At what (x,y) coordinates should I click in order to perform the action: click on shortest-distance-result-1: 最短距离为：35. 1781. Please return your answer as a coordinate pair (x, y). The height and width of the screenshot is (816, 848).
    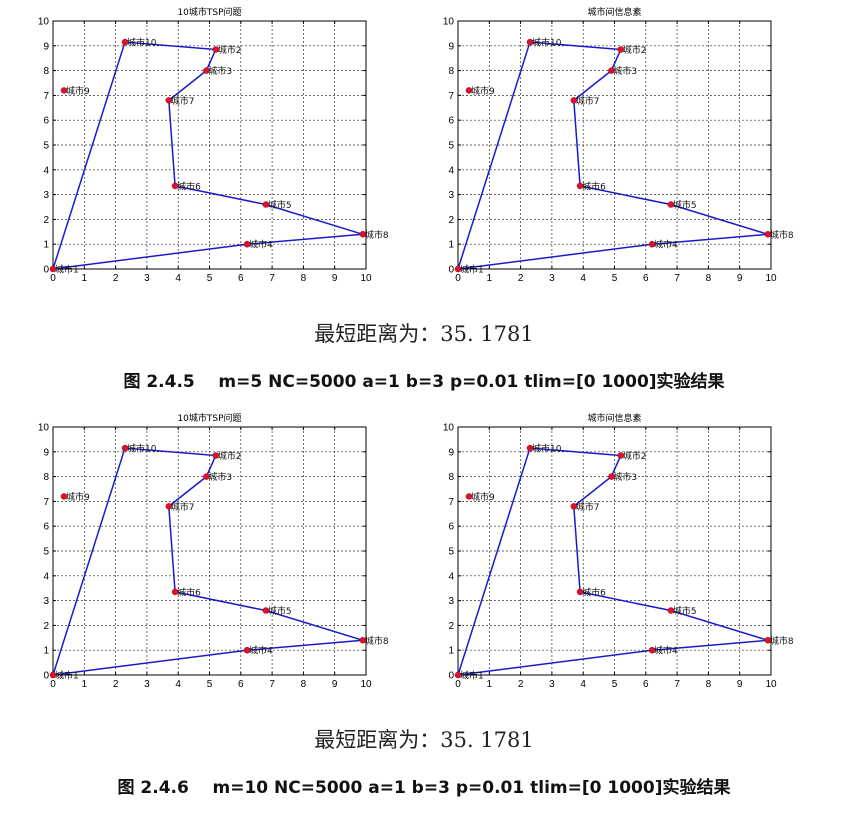
    Looking at the image, I should click on (424, 334).